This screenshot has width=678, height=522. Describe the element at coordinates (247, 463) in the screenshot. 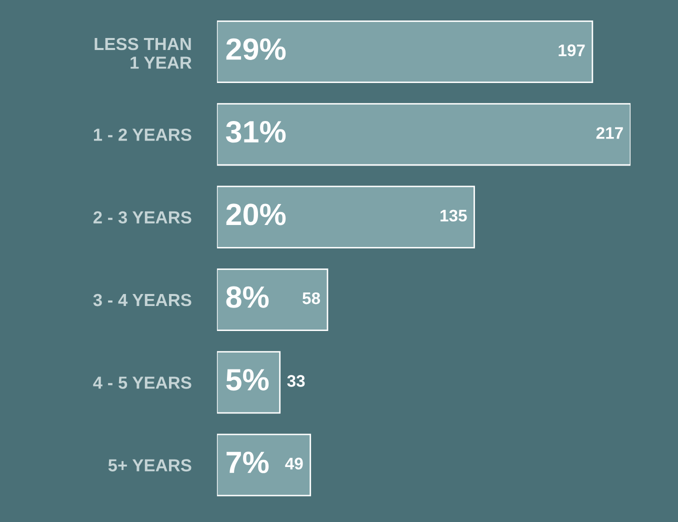

I see `annotation: 7%` at that location.